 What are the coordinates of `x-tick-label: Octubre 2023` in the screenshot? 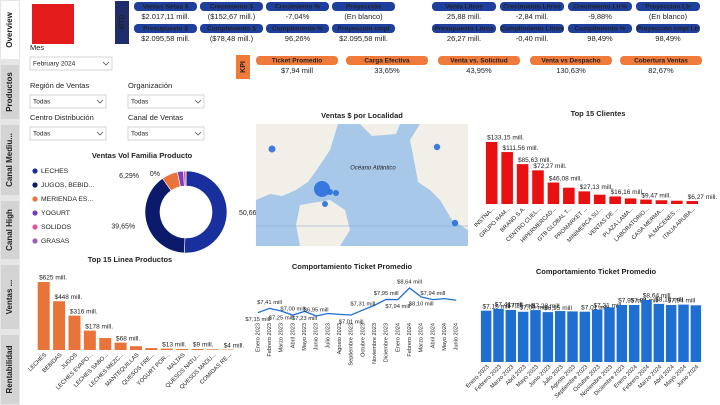 It's located at (363, 340).